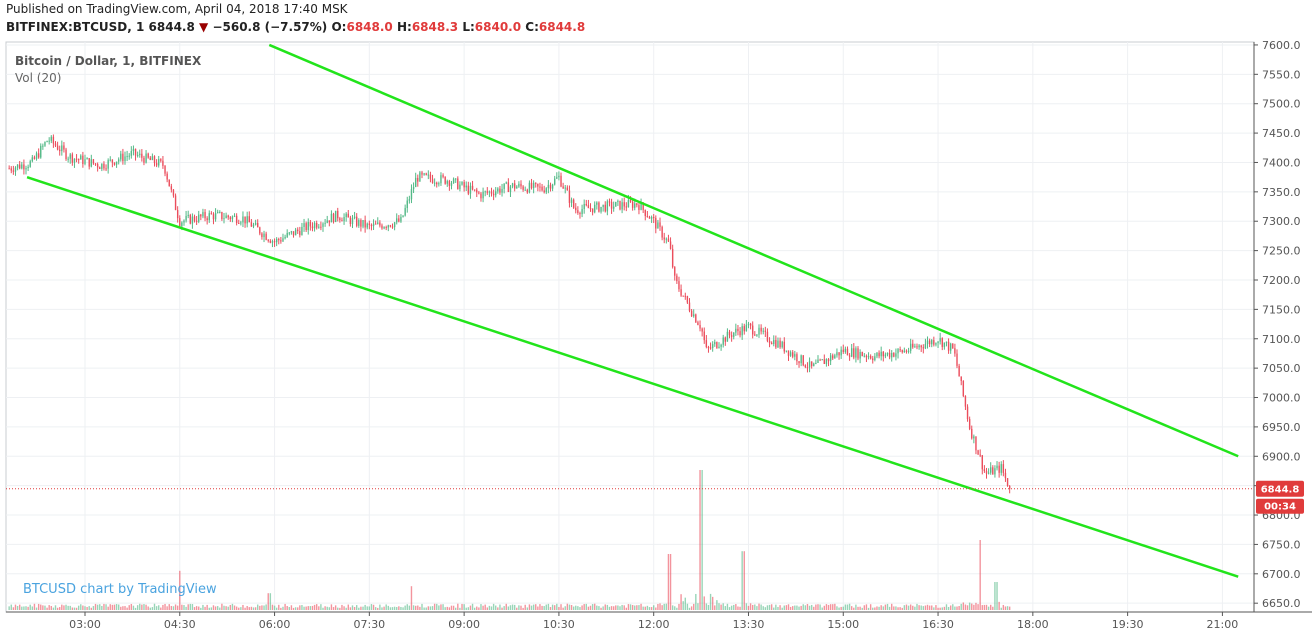 This screenshot has height=637, width=1312. What do you see at coordinates (120, 589) in the screenshot?
I see `watermark-link: BTCUSD chart by TradingView` at bounding box center [120, 589].